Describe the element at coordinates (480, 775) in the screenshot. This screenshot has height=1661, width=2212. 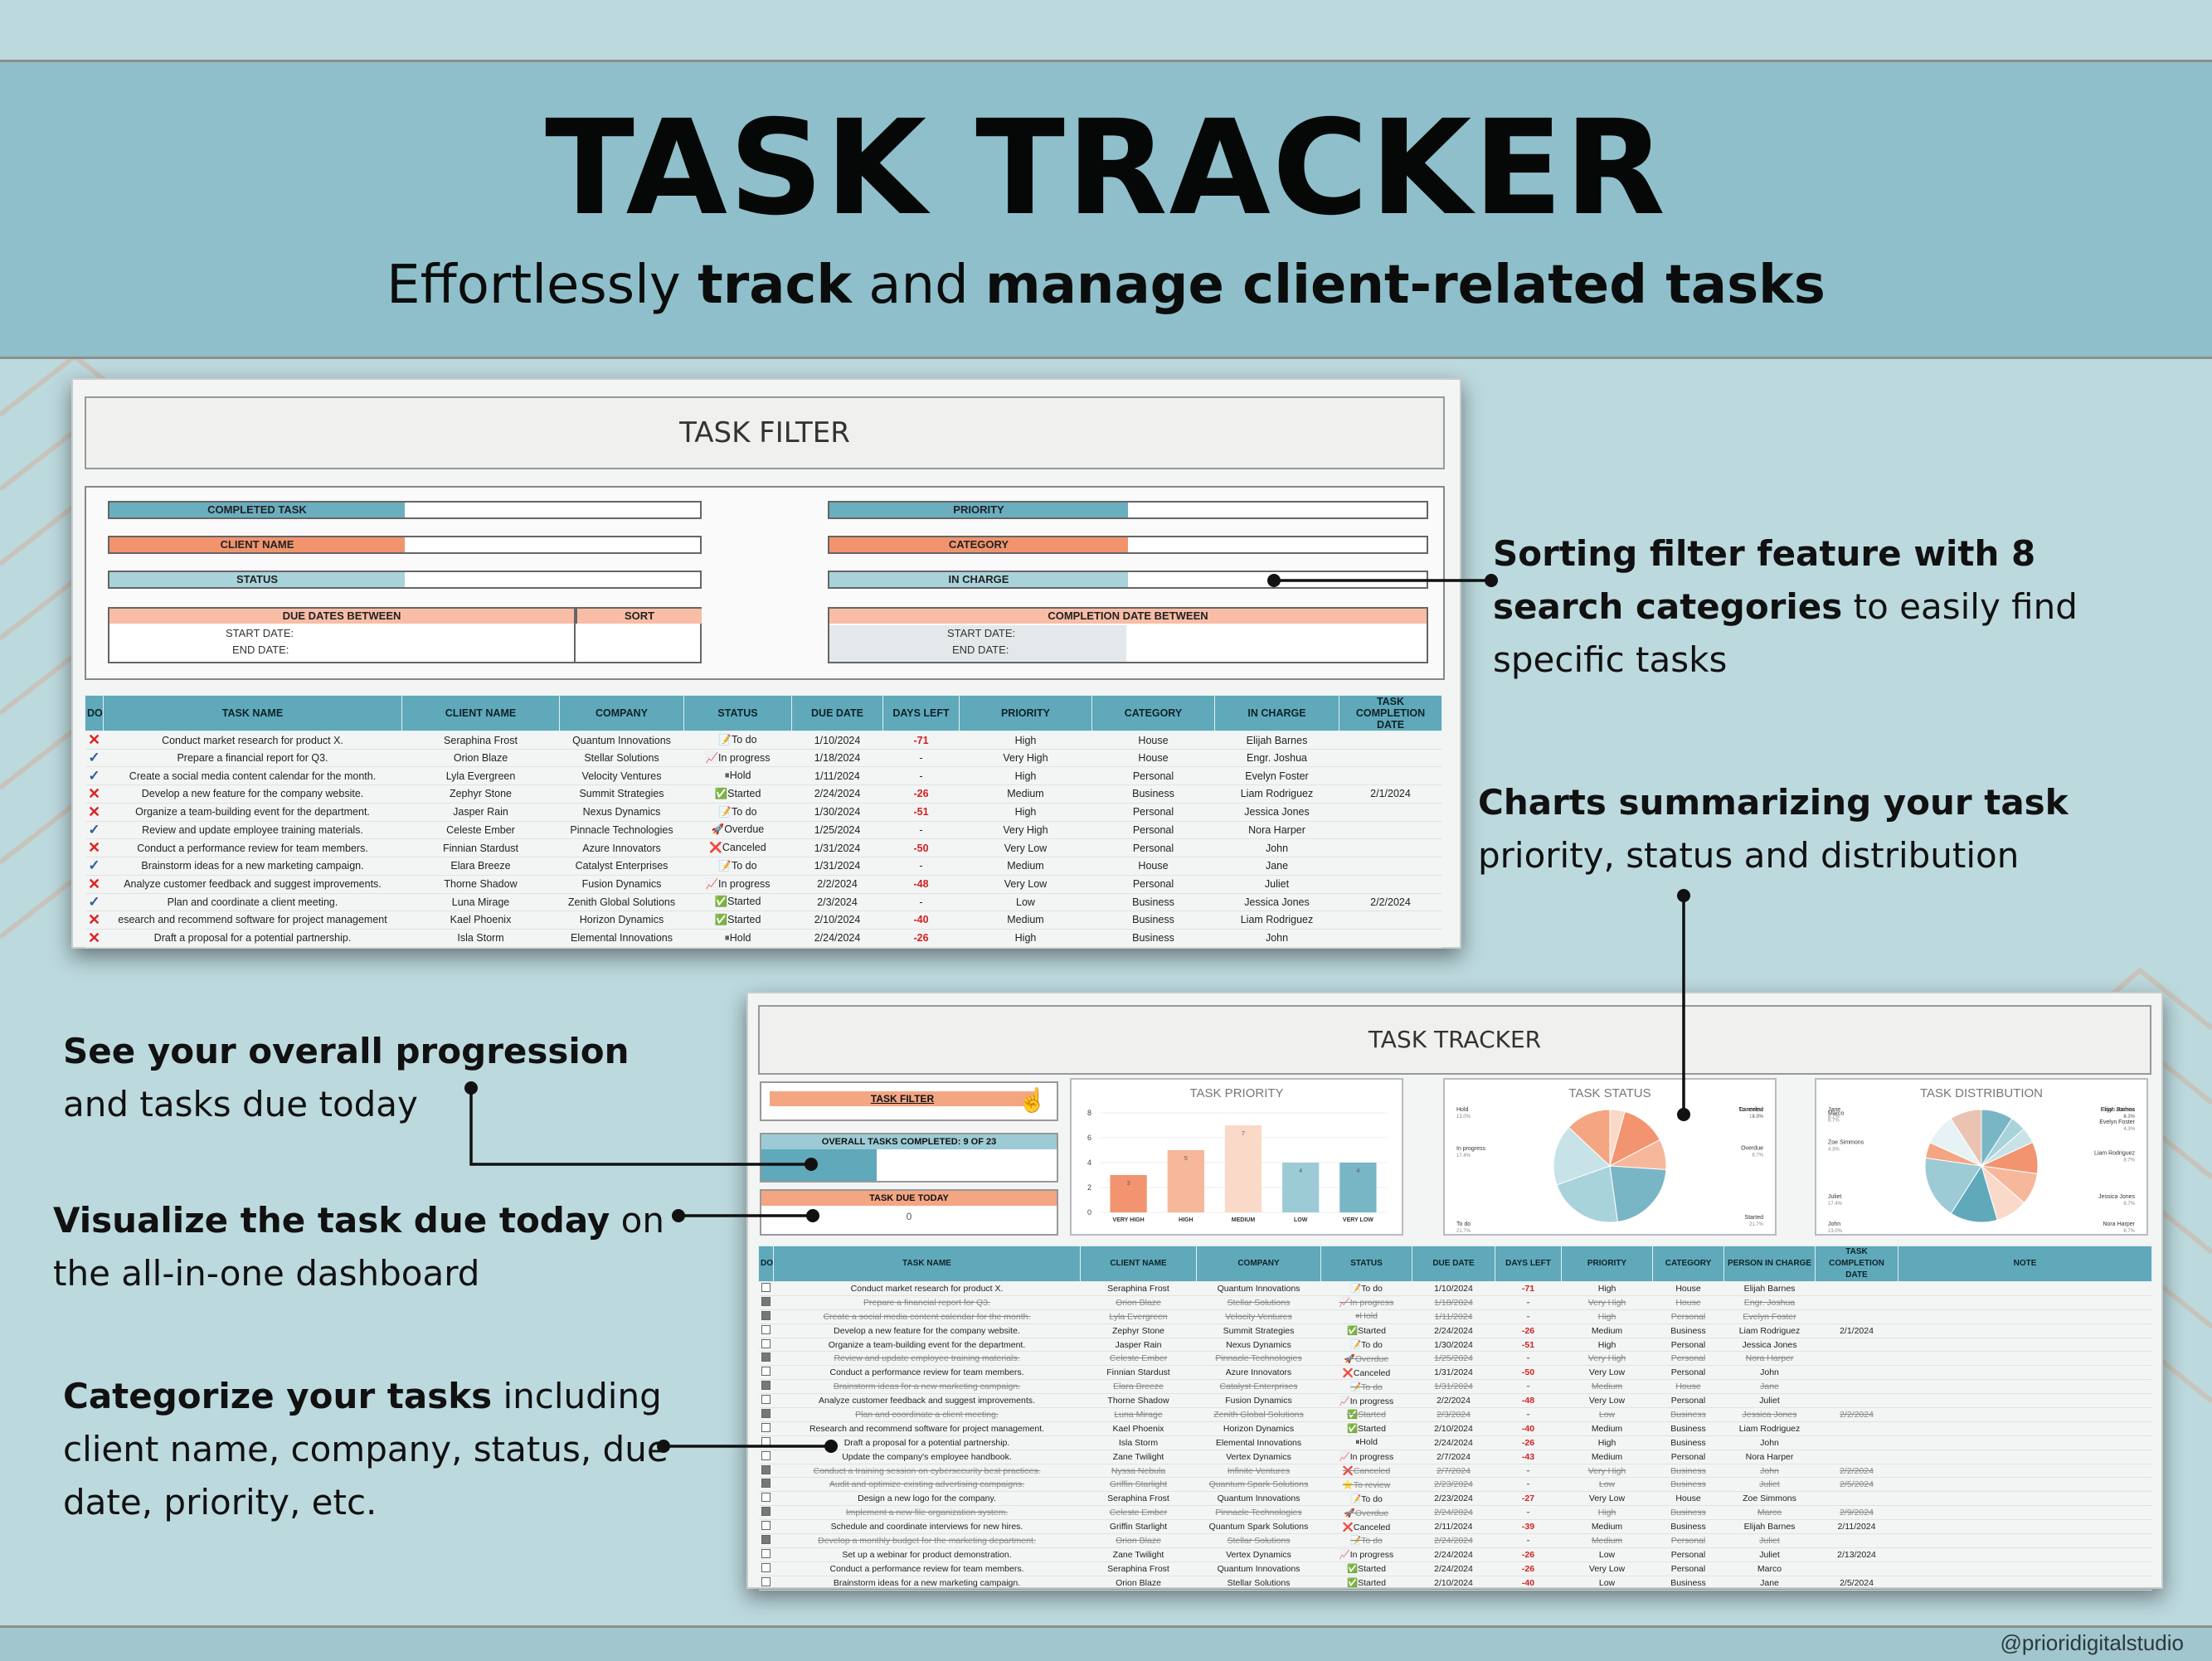
I see `cell-client: Lyla Evergreen` at that location.